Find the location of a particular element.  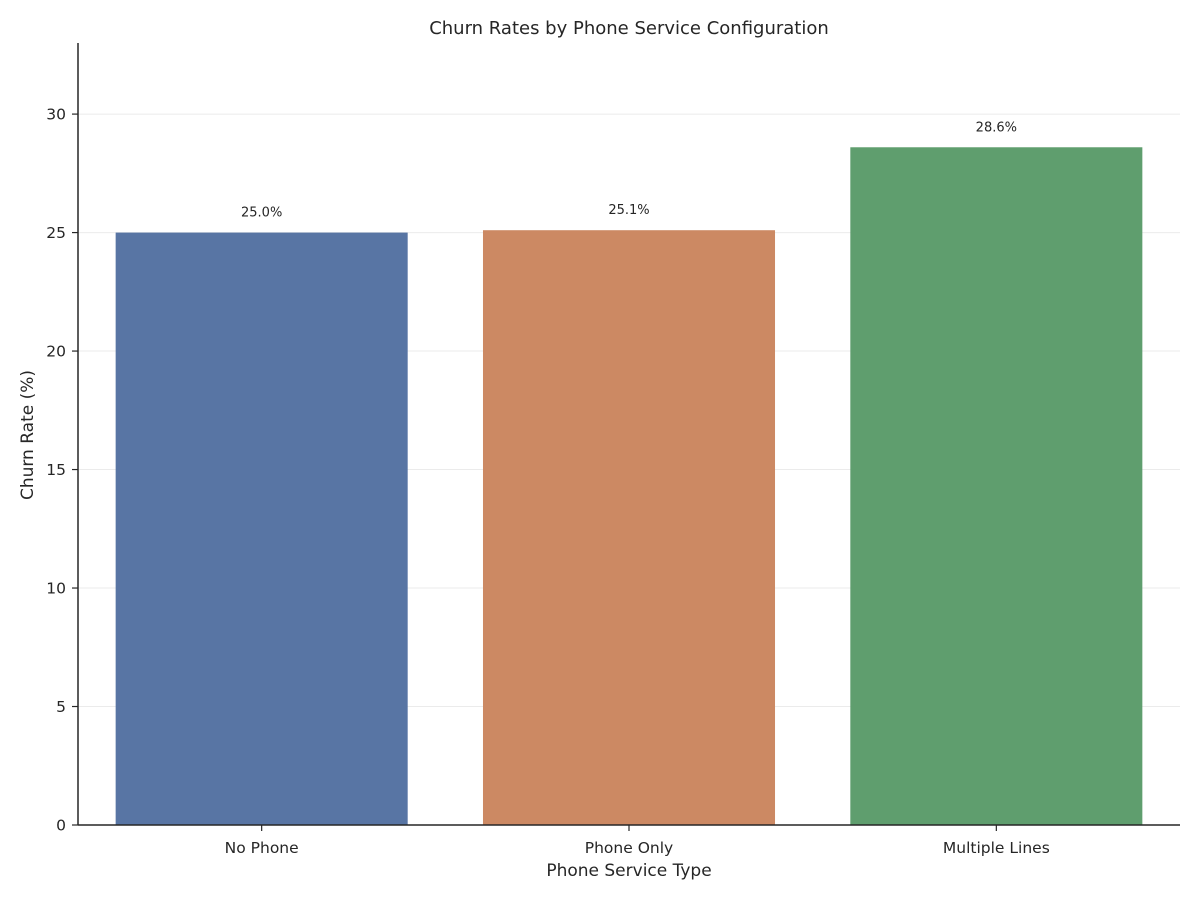

x-ticks: No Phone Phone Only Multiple Lines is located at coordinates (637, 841).